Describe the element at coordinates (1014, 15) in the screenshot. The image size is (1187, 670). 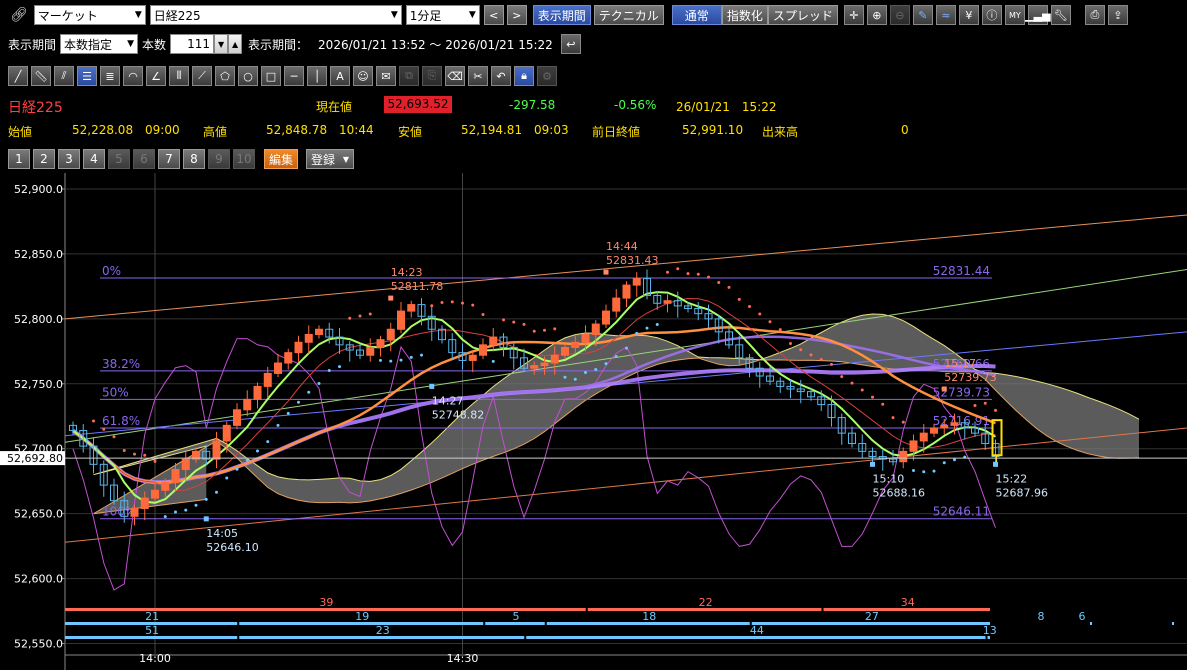
I see `my-chart-icon: MY` at that location.